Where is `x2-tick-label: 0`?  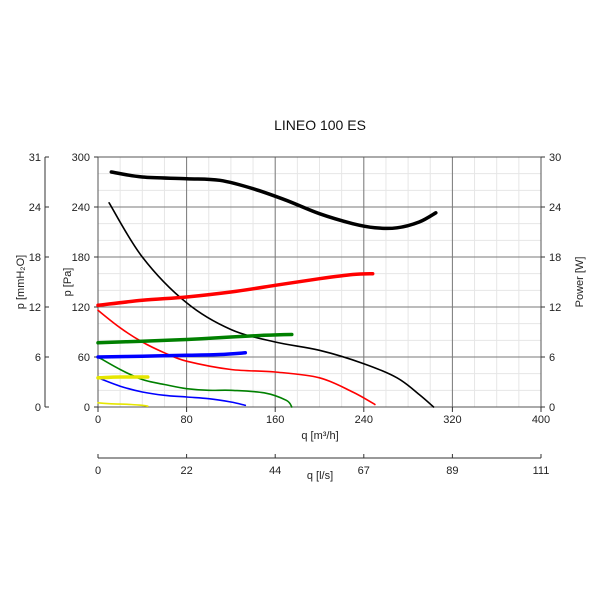
x2-tick-label: 0 is located at coordinates (98, 471).